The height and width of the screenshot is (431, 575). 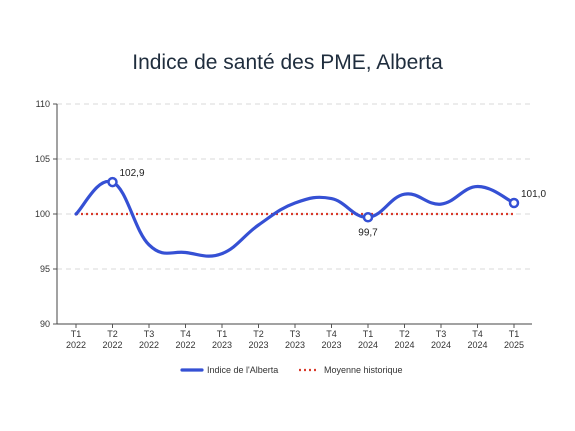 I want to click on data-label: 102,9, so click(x=132, y=173).